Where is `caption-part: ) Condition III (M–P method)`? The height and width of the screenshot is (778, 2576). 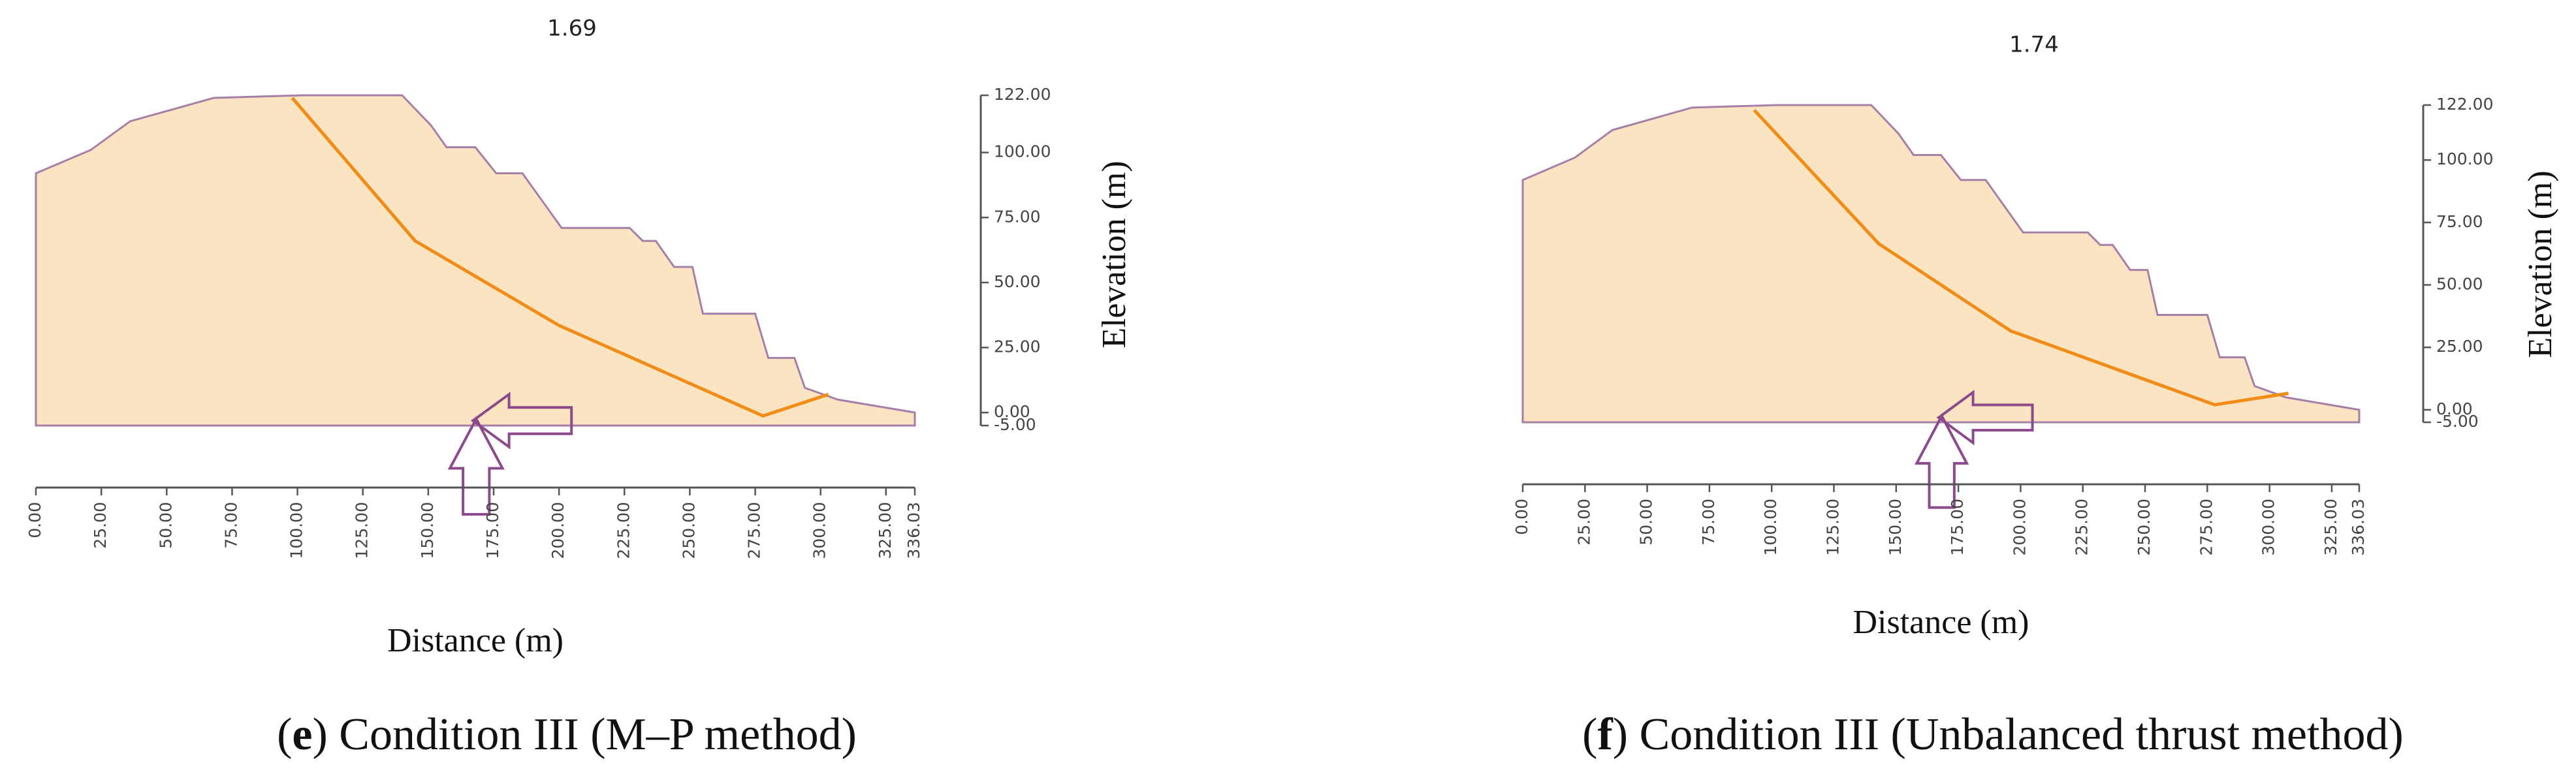
caption-part: ) Condition III (M–P method) is located at coordinates (584, 734).